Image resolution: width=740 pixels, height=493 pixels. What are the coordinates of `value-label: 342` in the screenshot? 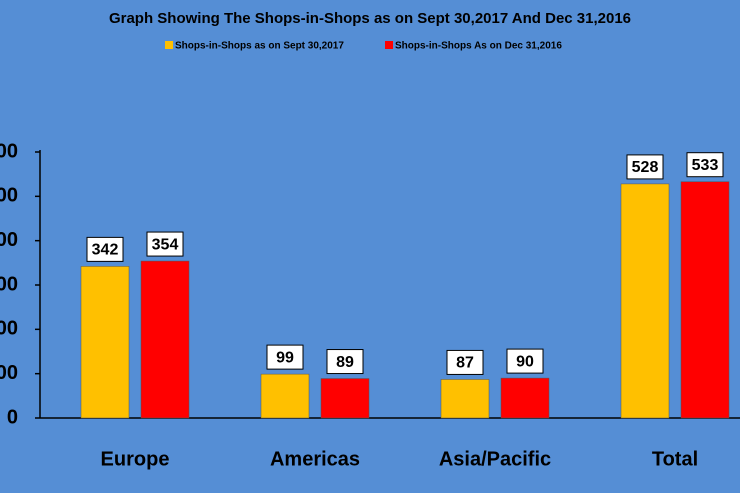 It's located at (105, 250).